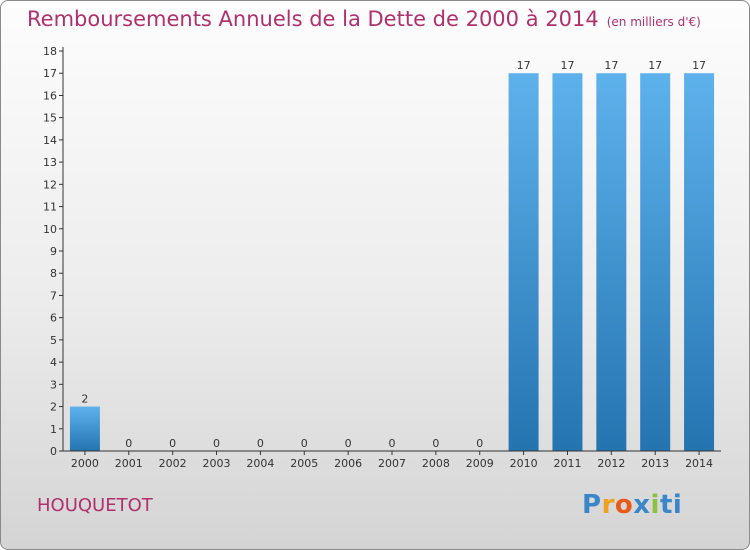  Describe the element at coordinates (523, 262) in the screenshot. I see `bar-2010` at that location.